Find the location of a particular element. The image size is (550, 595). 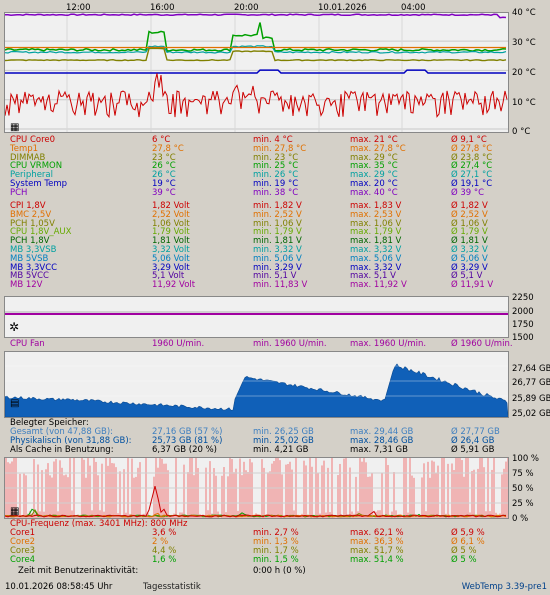

volts-avg: Ø 1,81 V is located at coordinates (469, 241).